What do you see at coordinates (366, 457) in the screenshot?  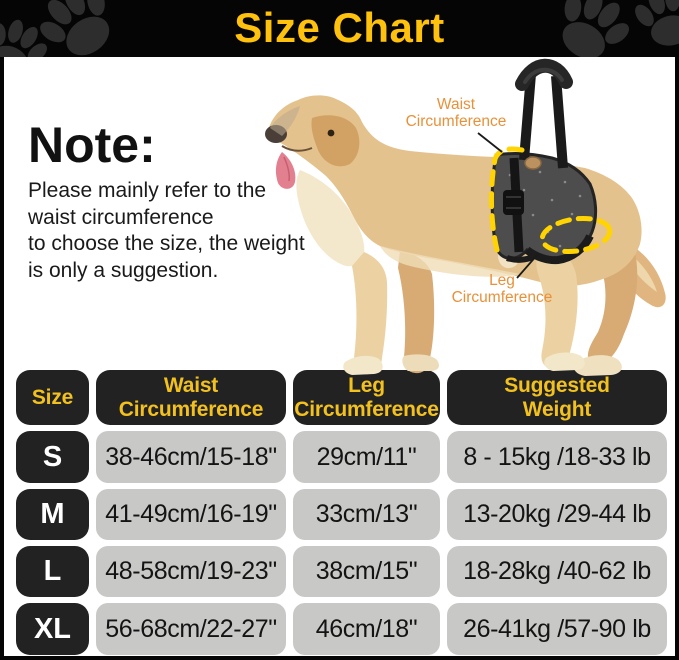 I see `leg-value-s: 29cm/11"` at bounding box center [366, 457].